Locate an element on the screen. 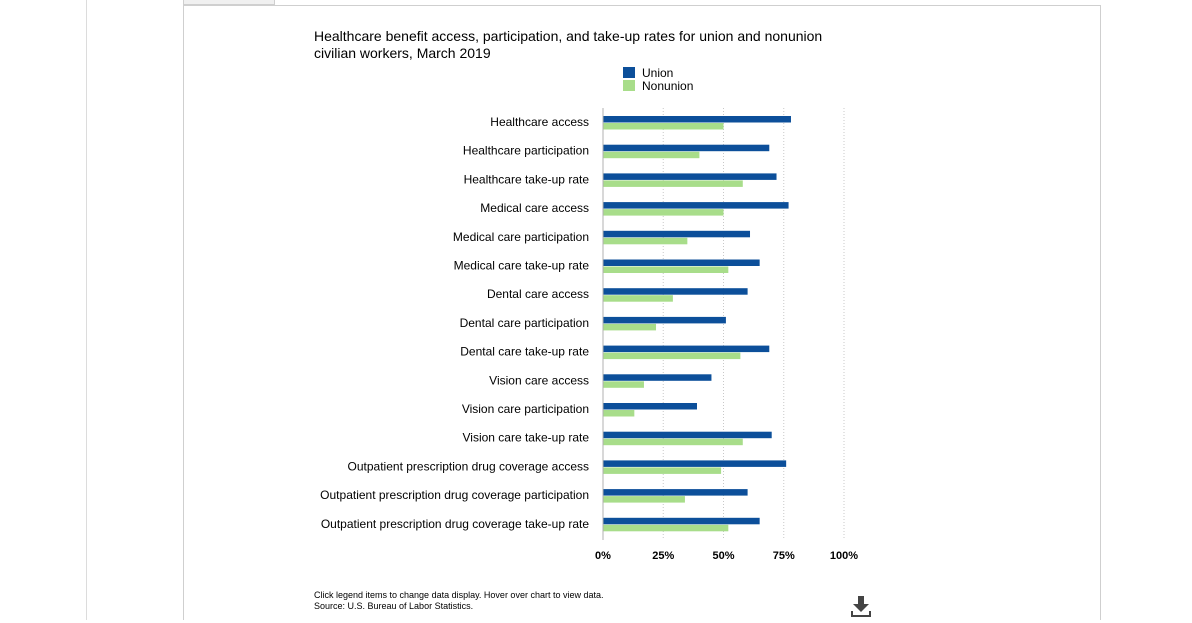 Image resolution: width=1192 pixels, height=623 pixels. y-category-label: Dental care take-up rate is located at coordinates (524, 352).